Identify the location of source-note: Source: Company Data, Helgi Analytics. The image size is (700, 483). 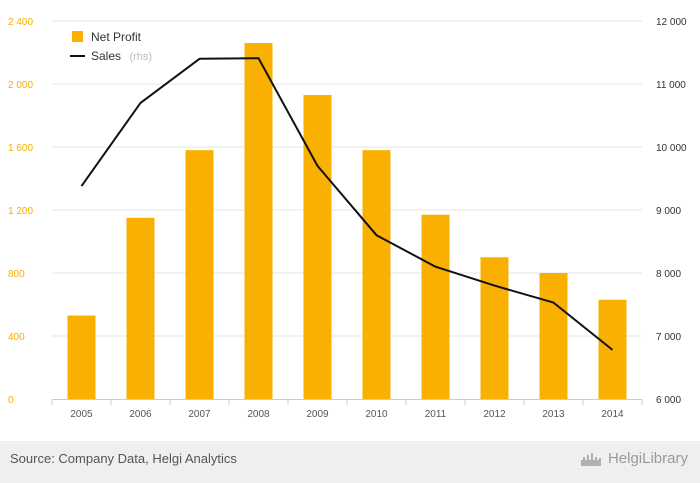
(123, 458).